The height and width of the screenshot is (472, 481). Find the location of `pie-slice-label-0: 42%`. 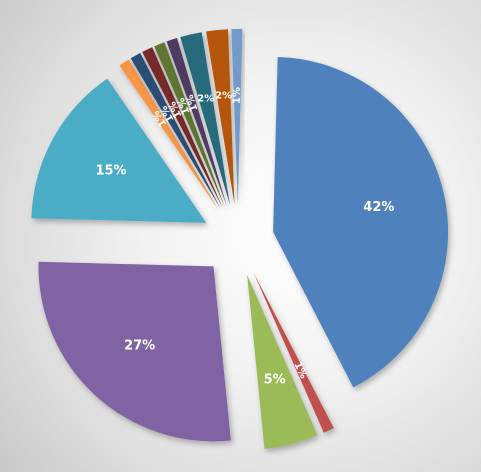

pie-slice-label-0: 42% is located at coordinates (378, 207).